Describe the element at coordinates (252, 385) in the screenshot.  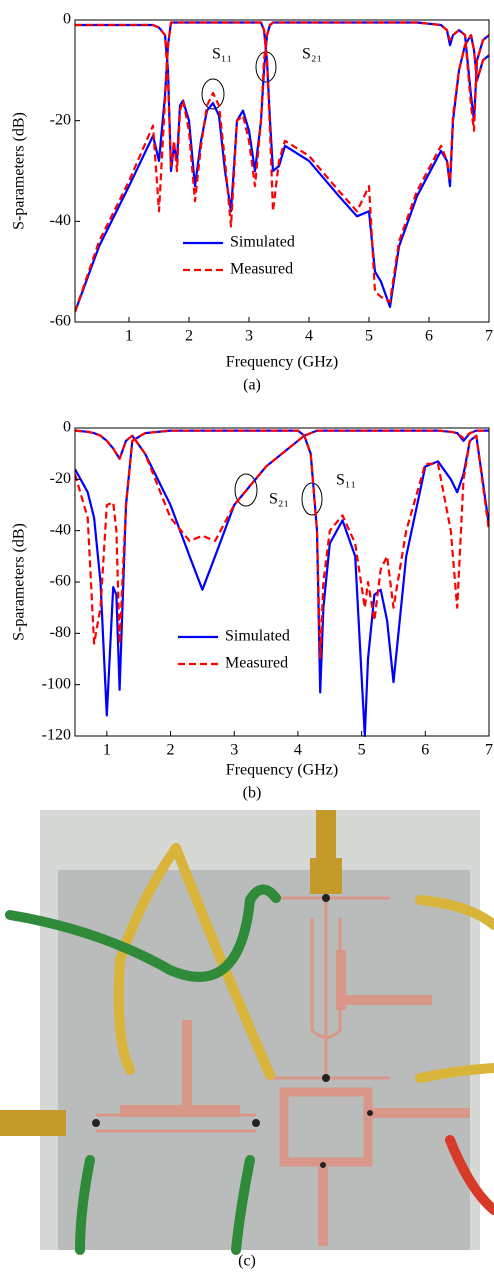
I see `caption: (a)` at that location.